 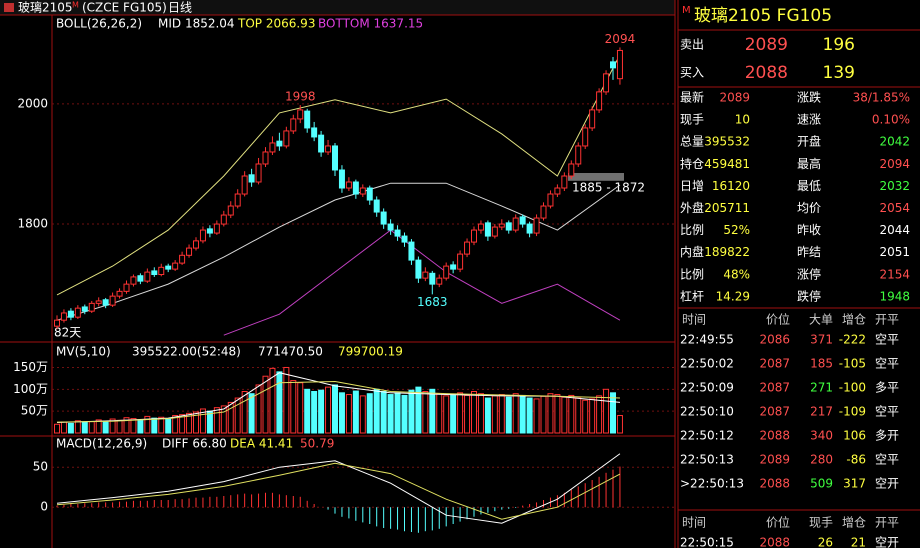 What do you see at coordinates (774, 460) in the screenshot?
I see `table-cell: 2089` at bounding box center [774, 460].